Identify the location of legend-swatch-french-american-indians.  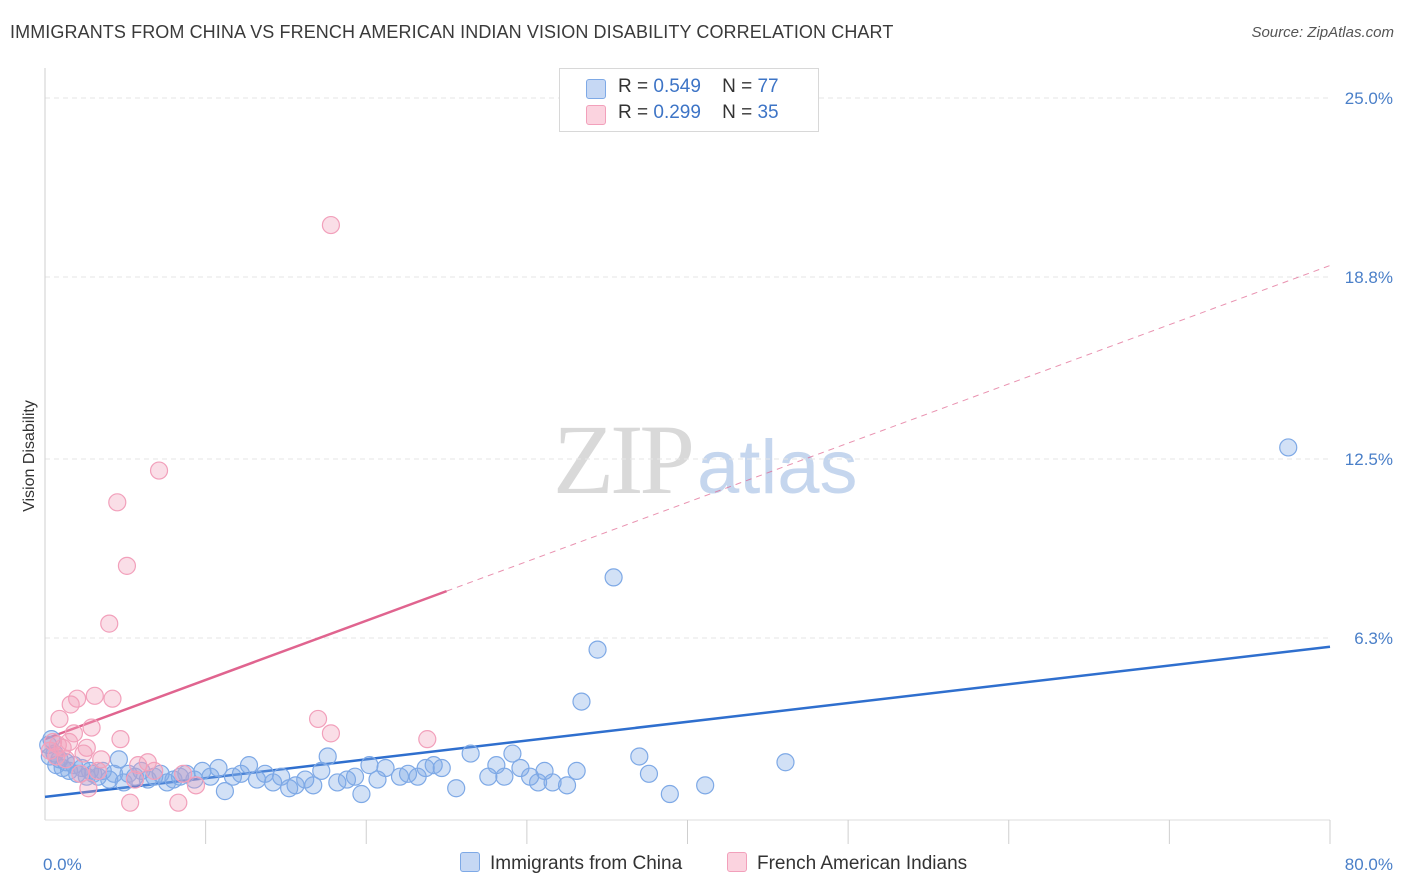
(596, 115).